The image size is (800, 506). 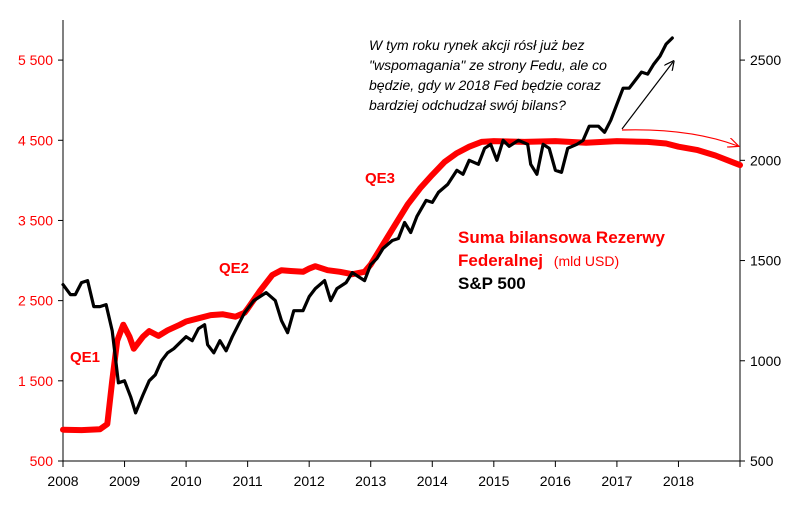 What do you see at coordinates (647, 96) in the screenshot?
I see `sp500-trend-arrow` at bounding box center [647, 96].